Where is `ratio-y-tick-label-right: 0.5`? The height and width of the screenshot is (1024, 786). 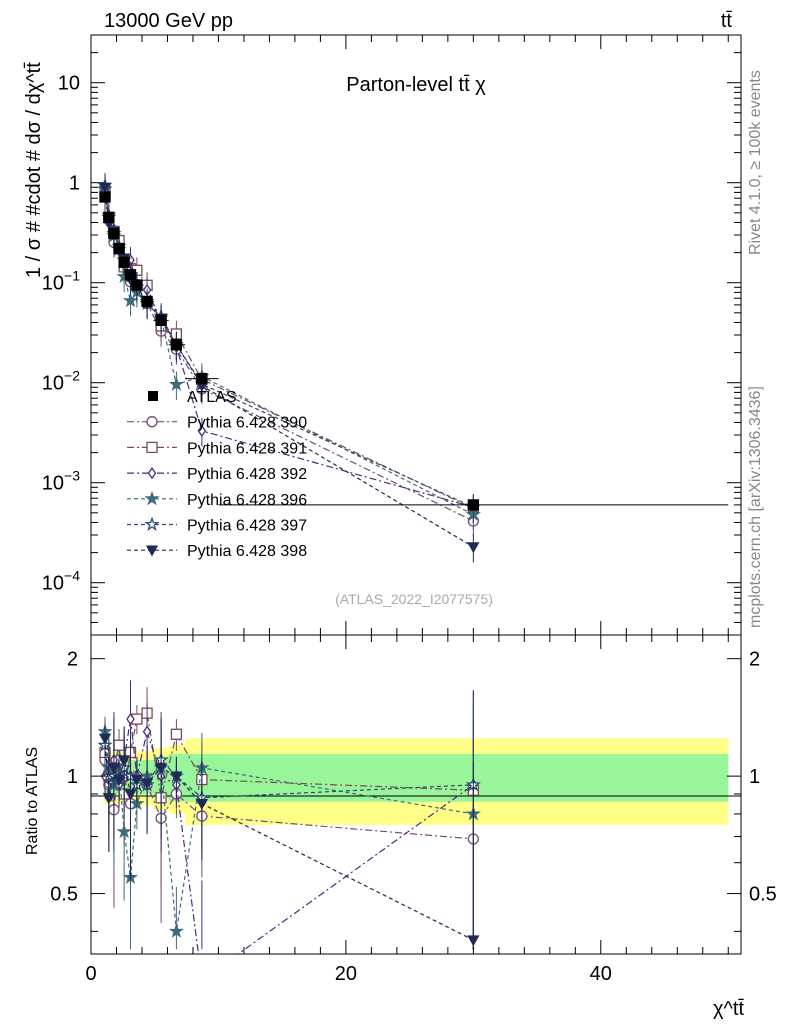
ratio-y-tick-label-right: 0.5 is located at coordinates (763, 895).